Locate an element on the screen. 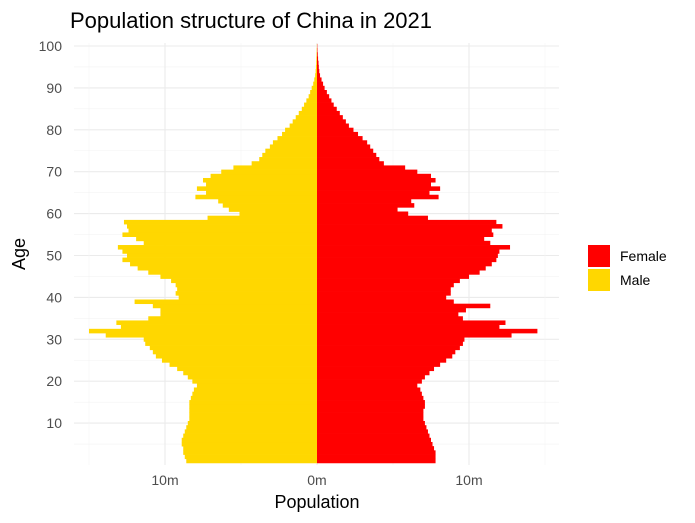  y-tick-label: 80 is located at coordinates (54, 130).